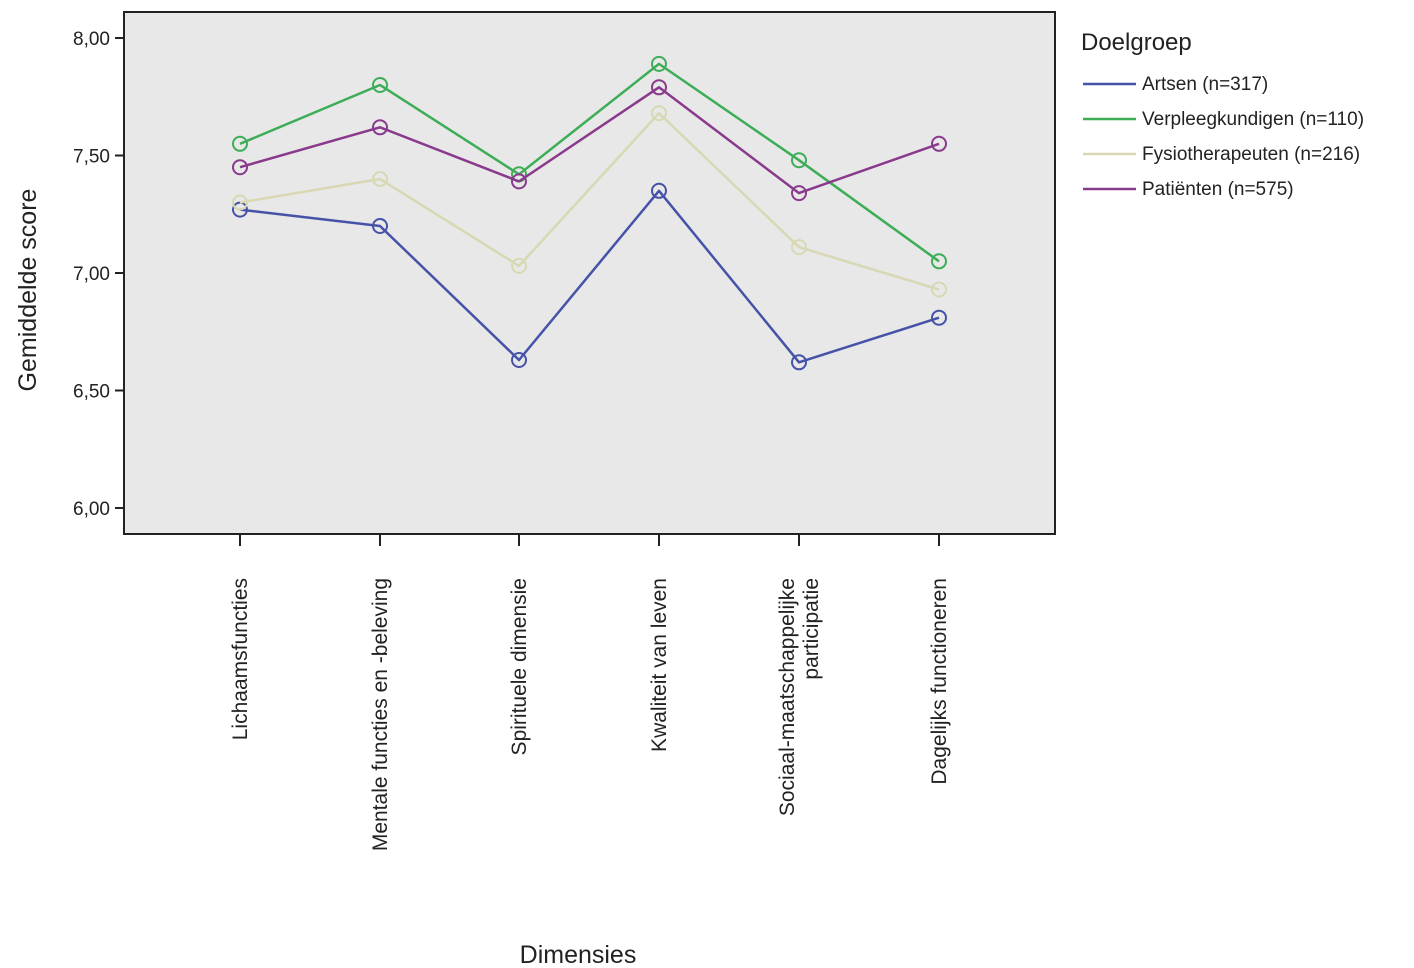 The image size is (1414, 968). Describe the element at coordinates (519, 666) in the screenshot. I see `x-category-label: Spirituele dimensie` at that location.